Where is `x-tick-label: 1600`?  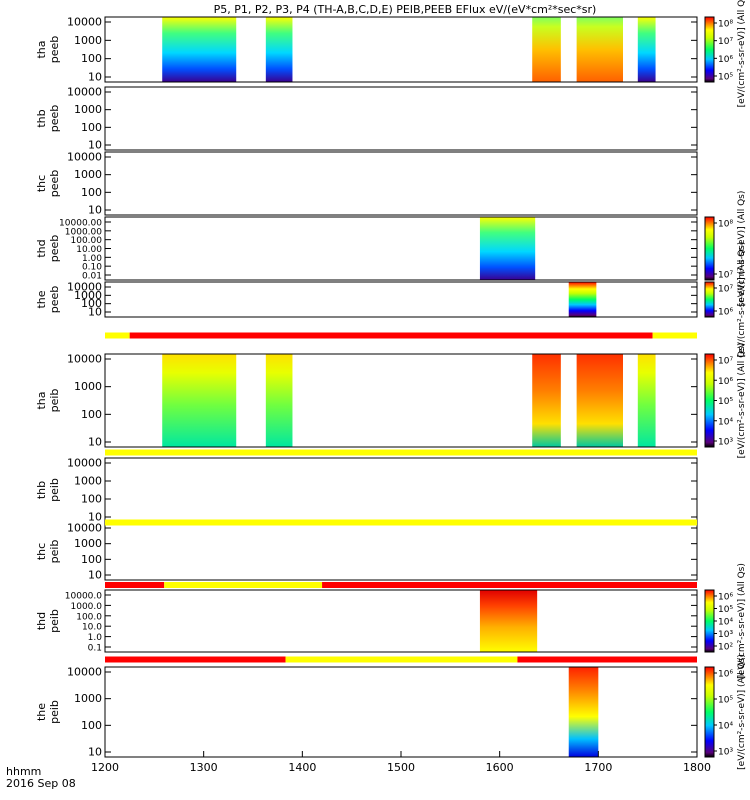 x-tick-label: 1600 is located at coordinates (500, 767).